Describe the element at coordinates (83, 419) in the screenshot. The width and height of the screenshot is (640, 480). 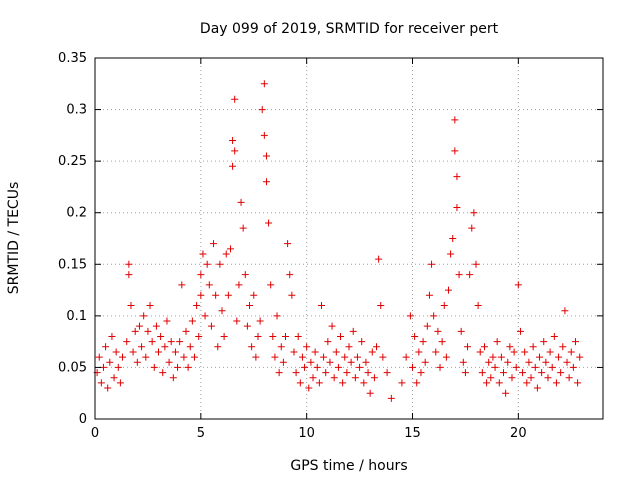
I see `y-tick-label: 0` at that location.